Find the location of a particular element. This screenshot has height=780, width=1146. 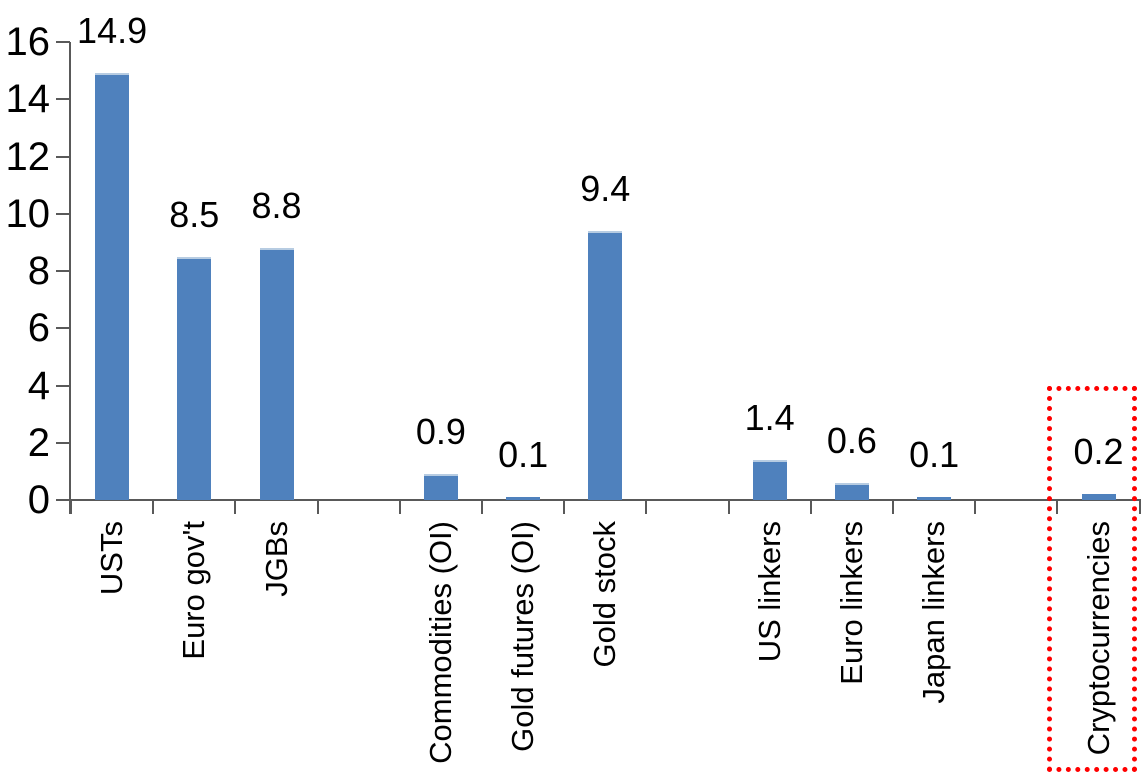

category-label: Commodities (OI) is located at coordinates (440, 642).